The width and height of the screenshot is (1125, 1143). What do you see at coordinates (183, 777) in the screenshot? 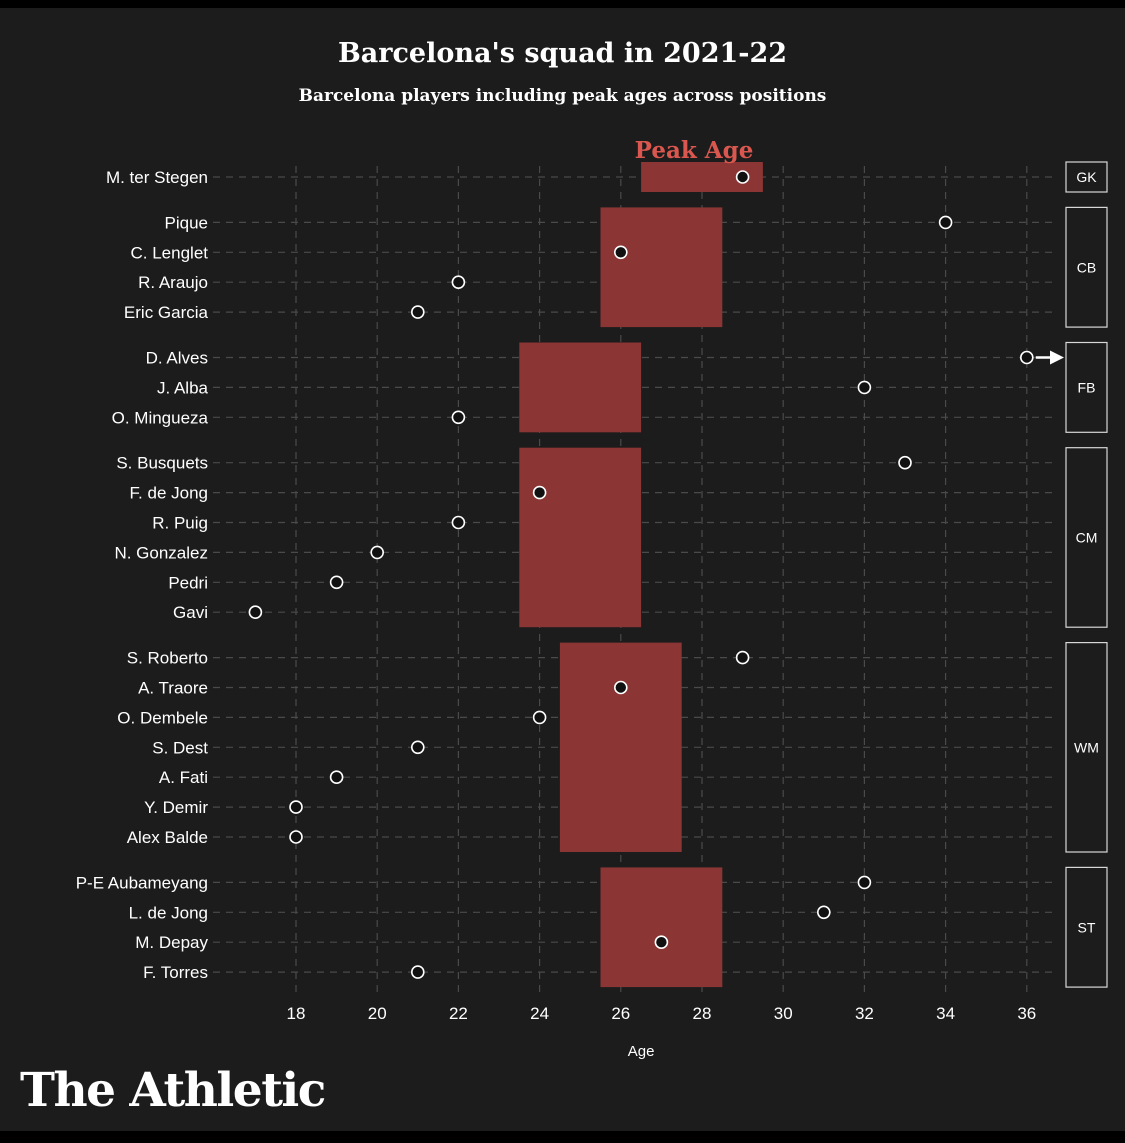
I see `player-label: A. Fati` at bounding box center [183, 777].